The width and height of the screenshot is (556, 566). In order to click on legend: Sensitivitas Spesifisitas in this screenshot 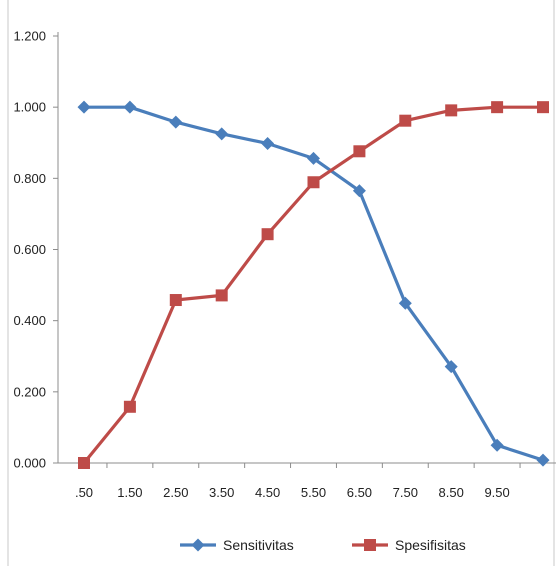, I will do `click(323, 545)`.